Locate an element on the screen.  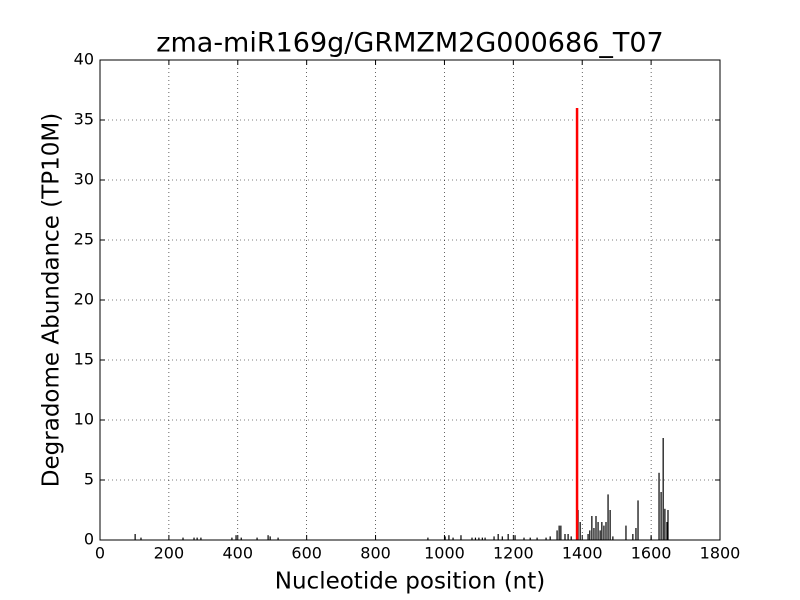
x-tick-label: 800 is located at coordinates (375, 553).